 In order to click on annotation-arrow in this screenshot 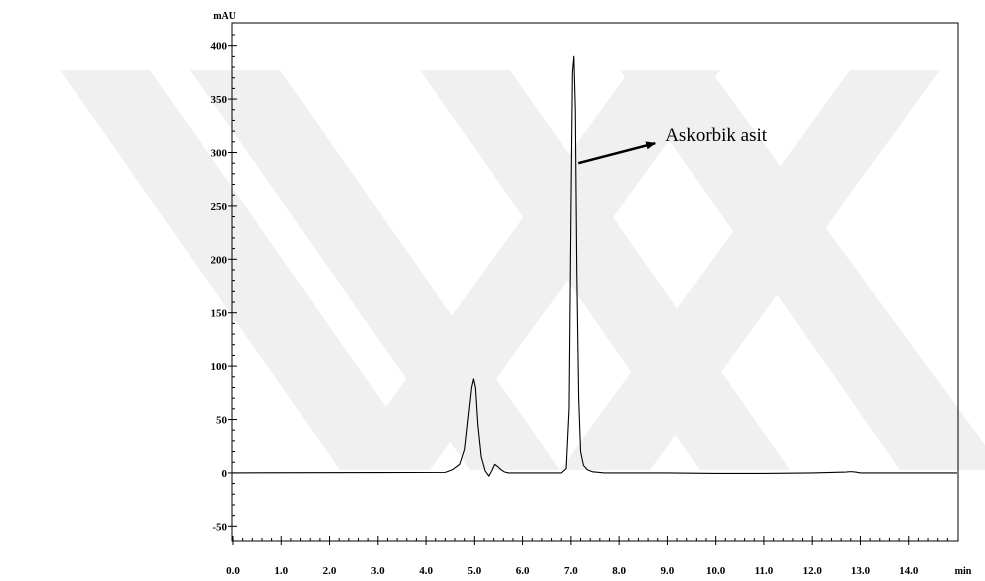, I will do `click(617, 153)`.